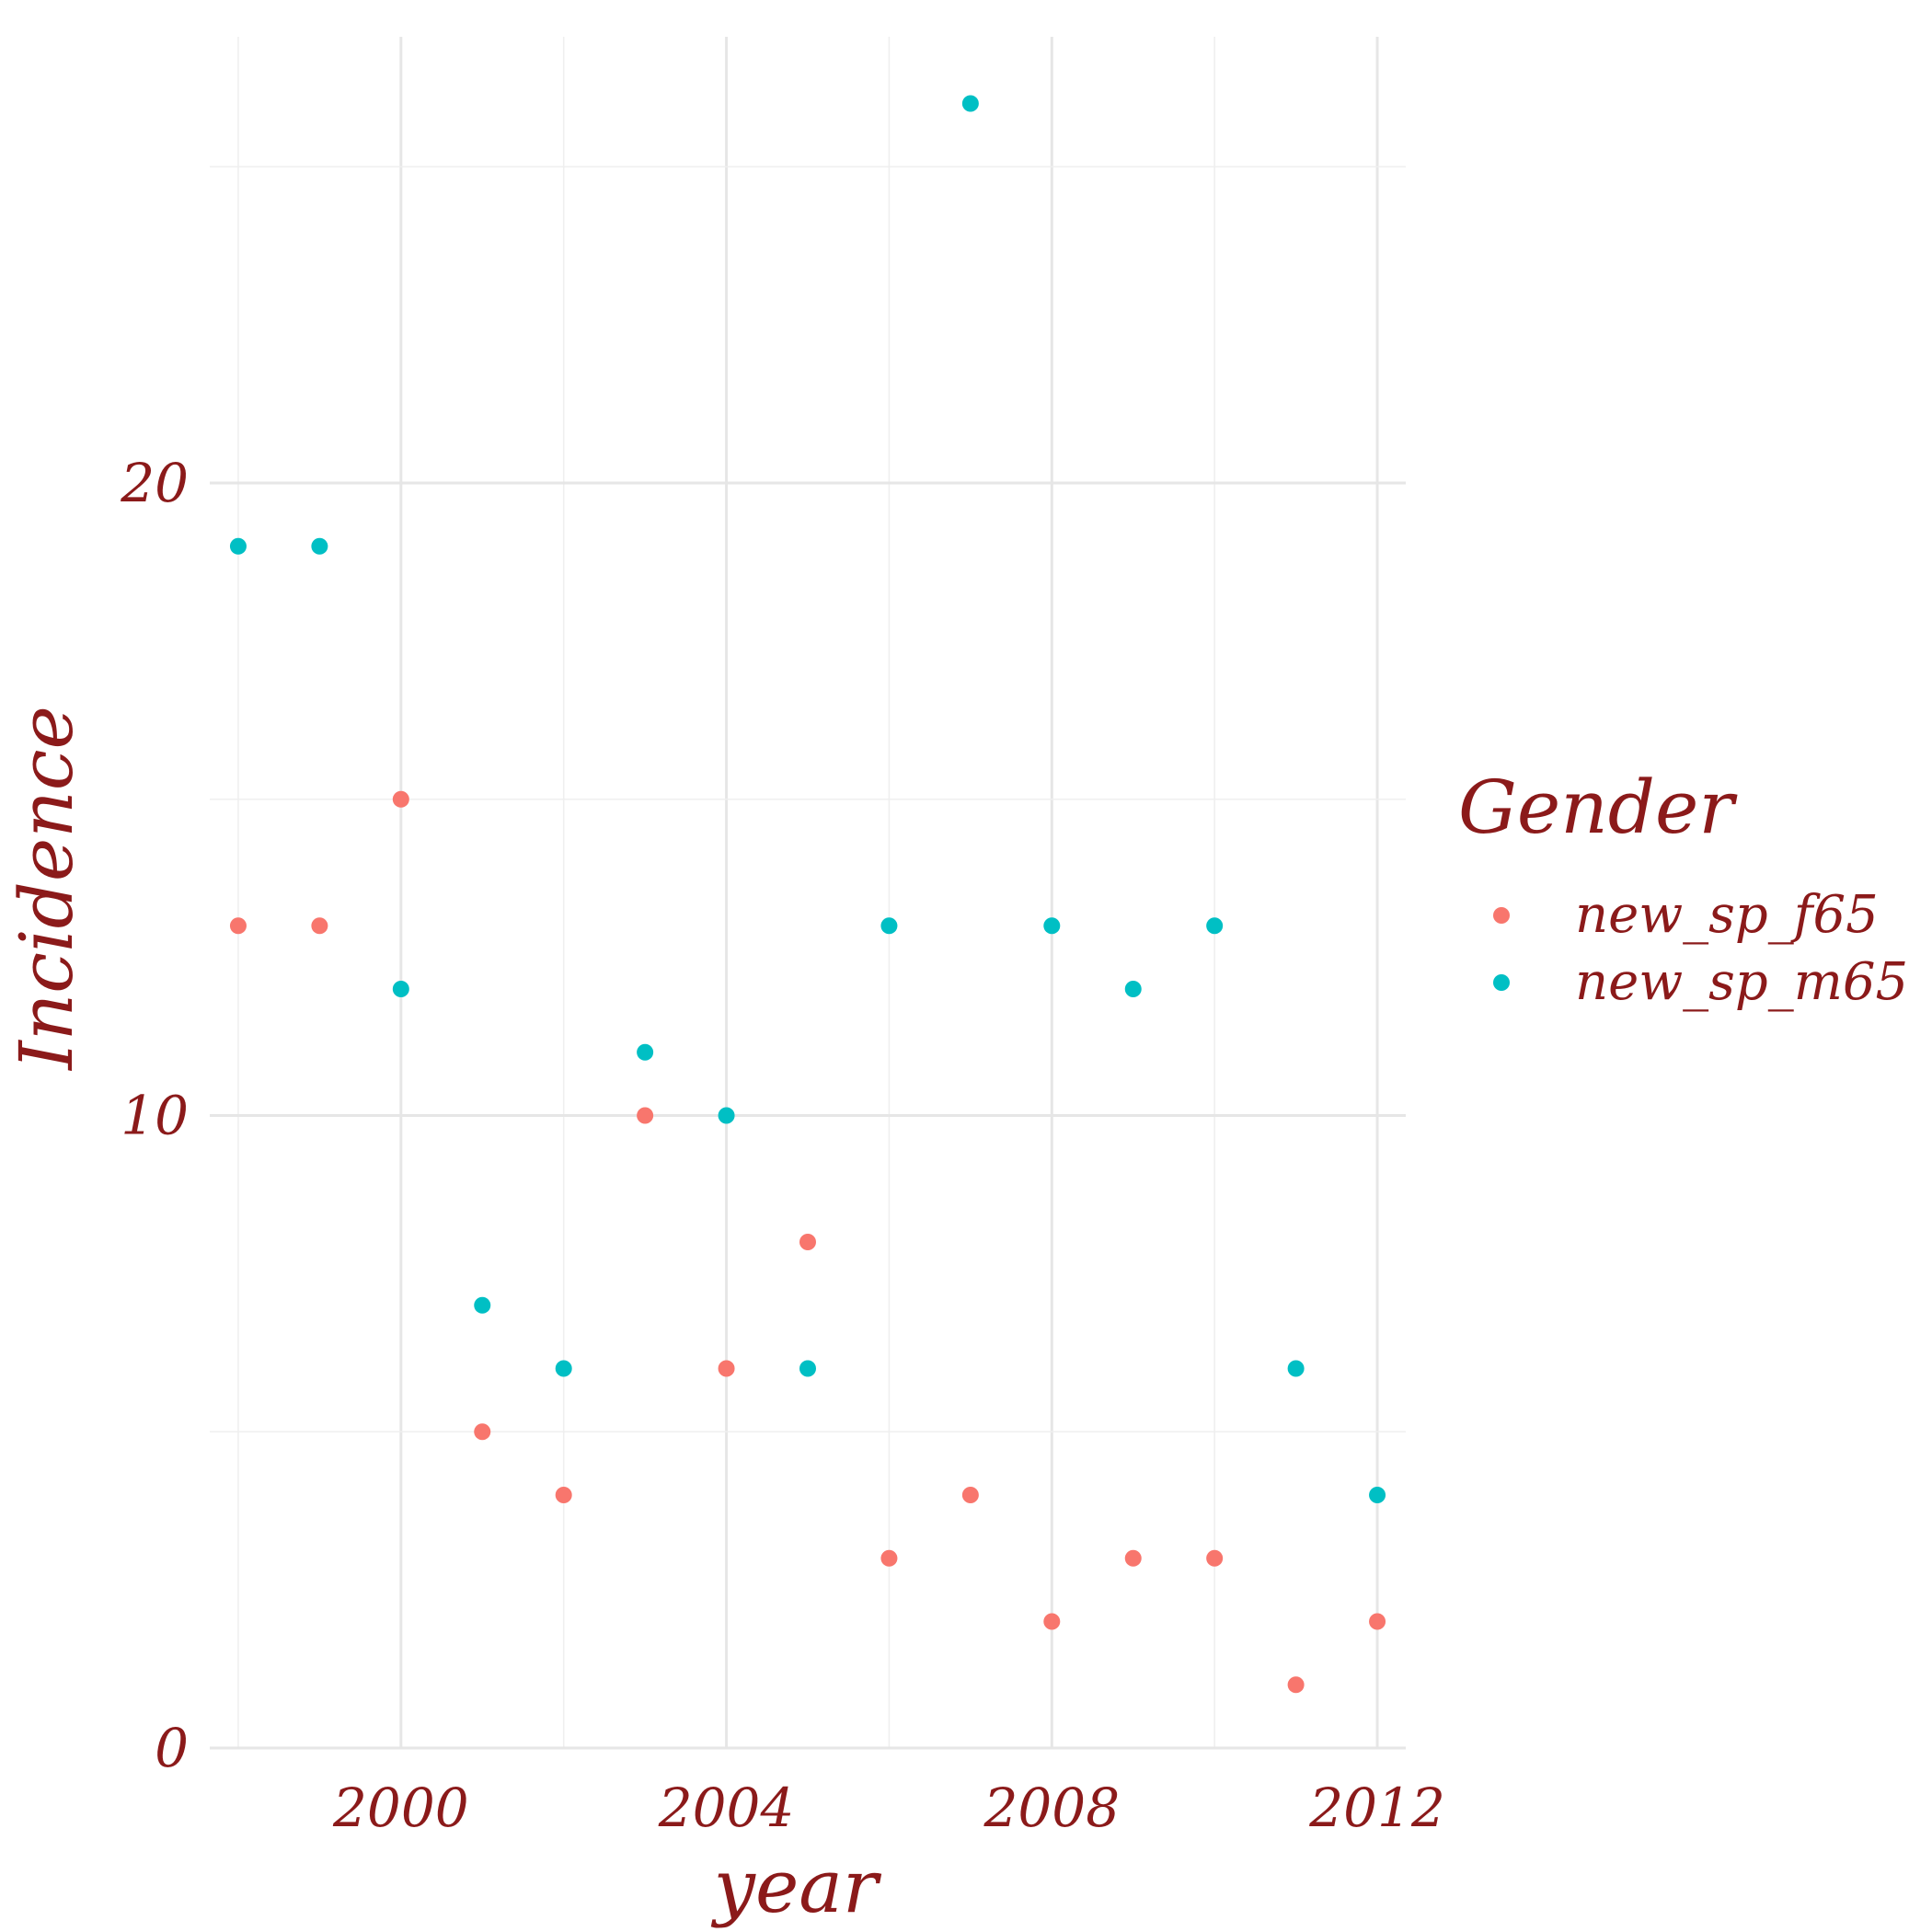  Describe the element at coordinates (46, 889) in the screenshot. I see `y-axis-title: Incidence` at that location.